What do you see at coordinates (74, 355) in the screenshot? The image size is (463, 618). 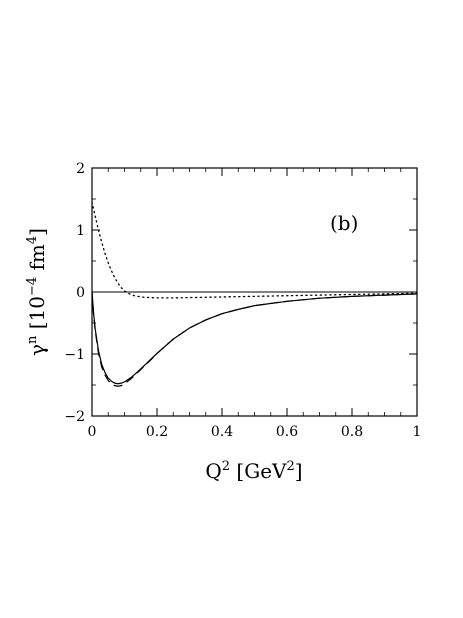 I see `y-tick-label: −1` at bounding box center [74, 355].